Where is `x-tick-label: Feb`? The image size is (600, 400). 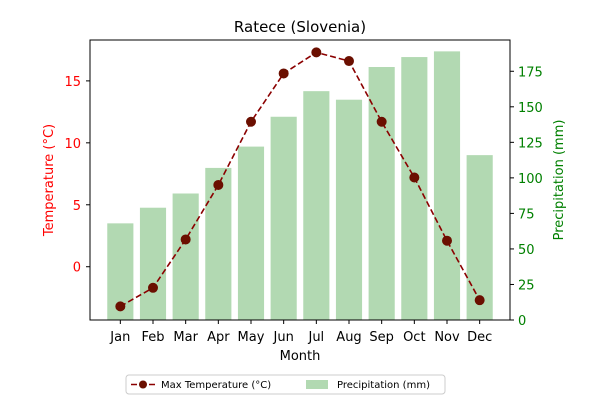 x-tick-label: Feb is located at coordinates (152, 337).